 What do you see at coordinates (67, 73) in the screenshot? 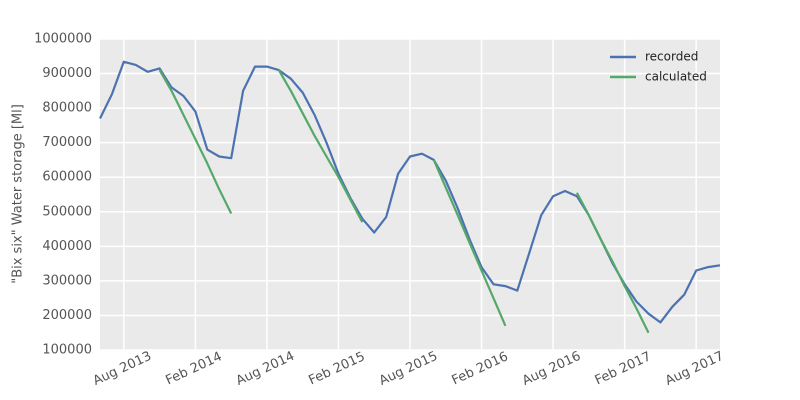
I see `y-tick-label: 900000` at bounding box center [67, 73].